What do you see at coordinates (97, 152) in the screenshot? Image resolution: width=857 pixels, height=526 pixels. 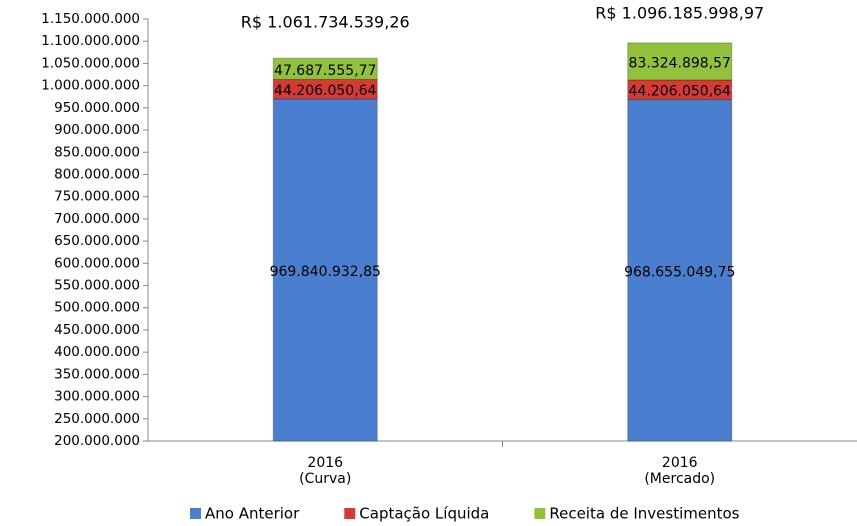 I see `y-tick-label: 850.000.000` at bounding box center [97, 152].